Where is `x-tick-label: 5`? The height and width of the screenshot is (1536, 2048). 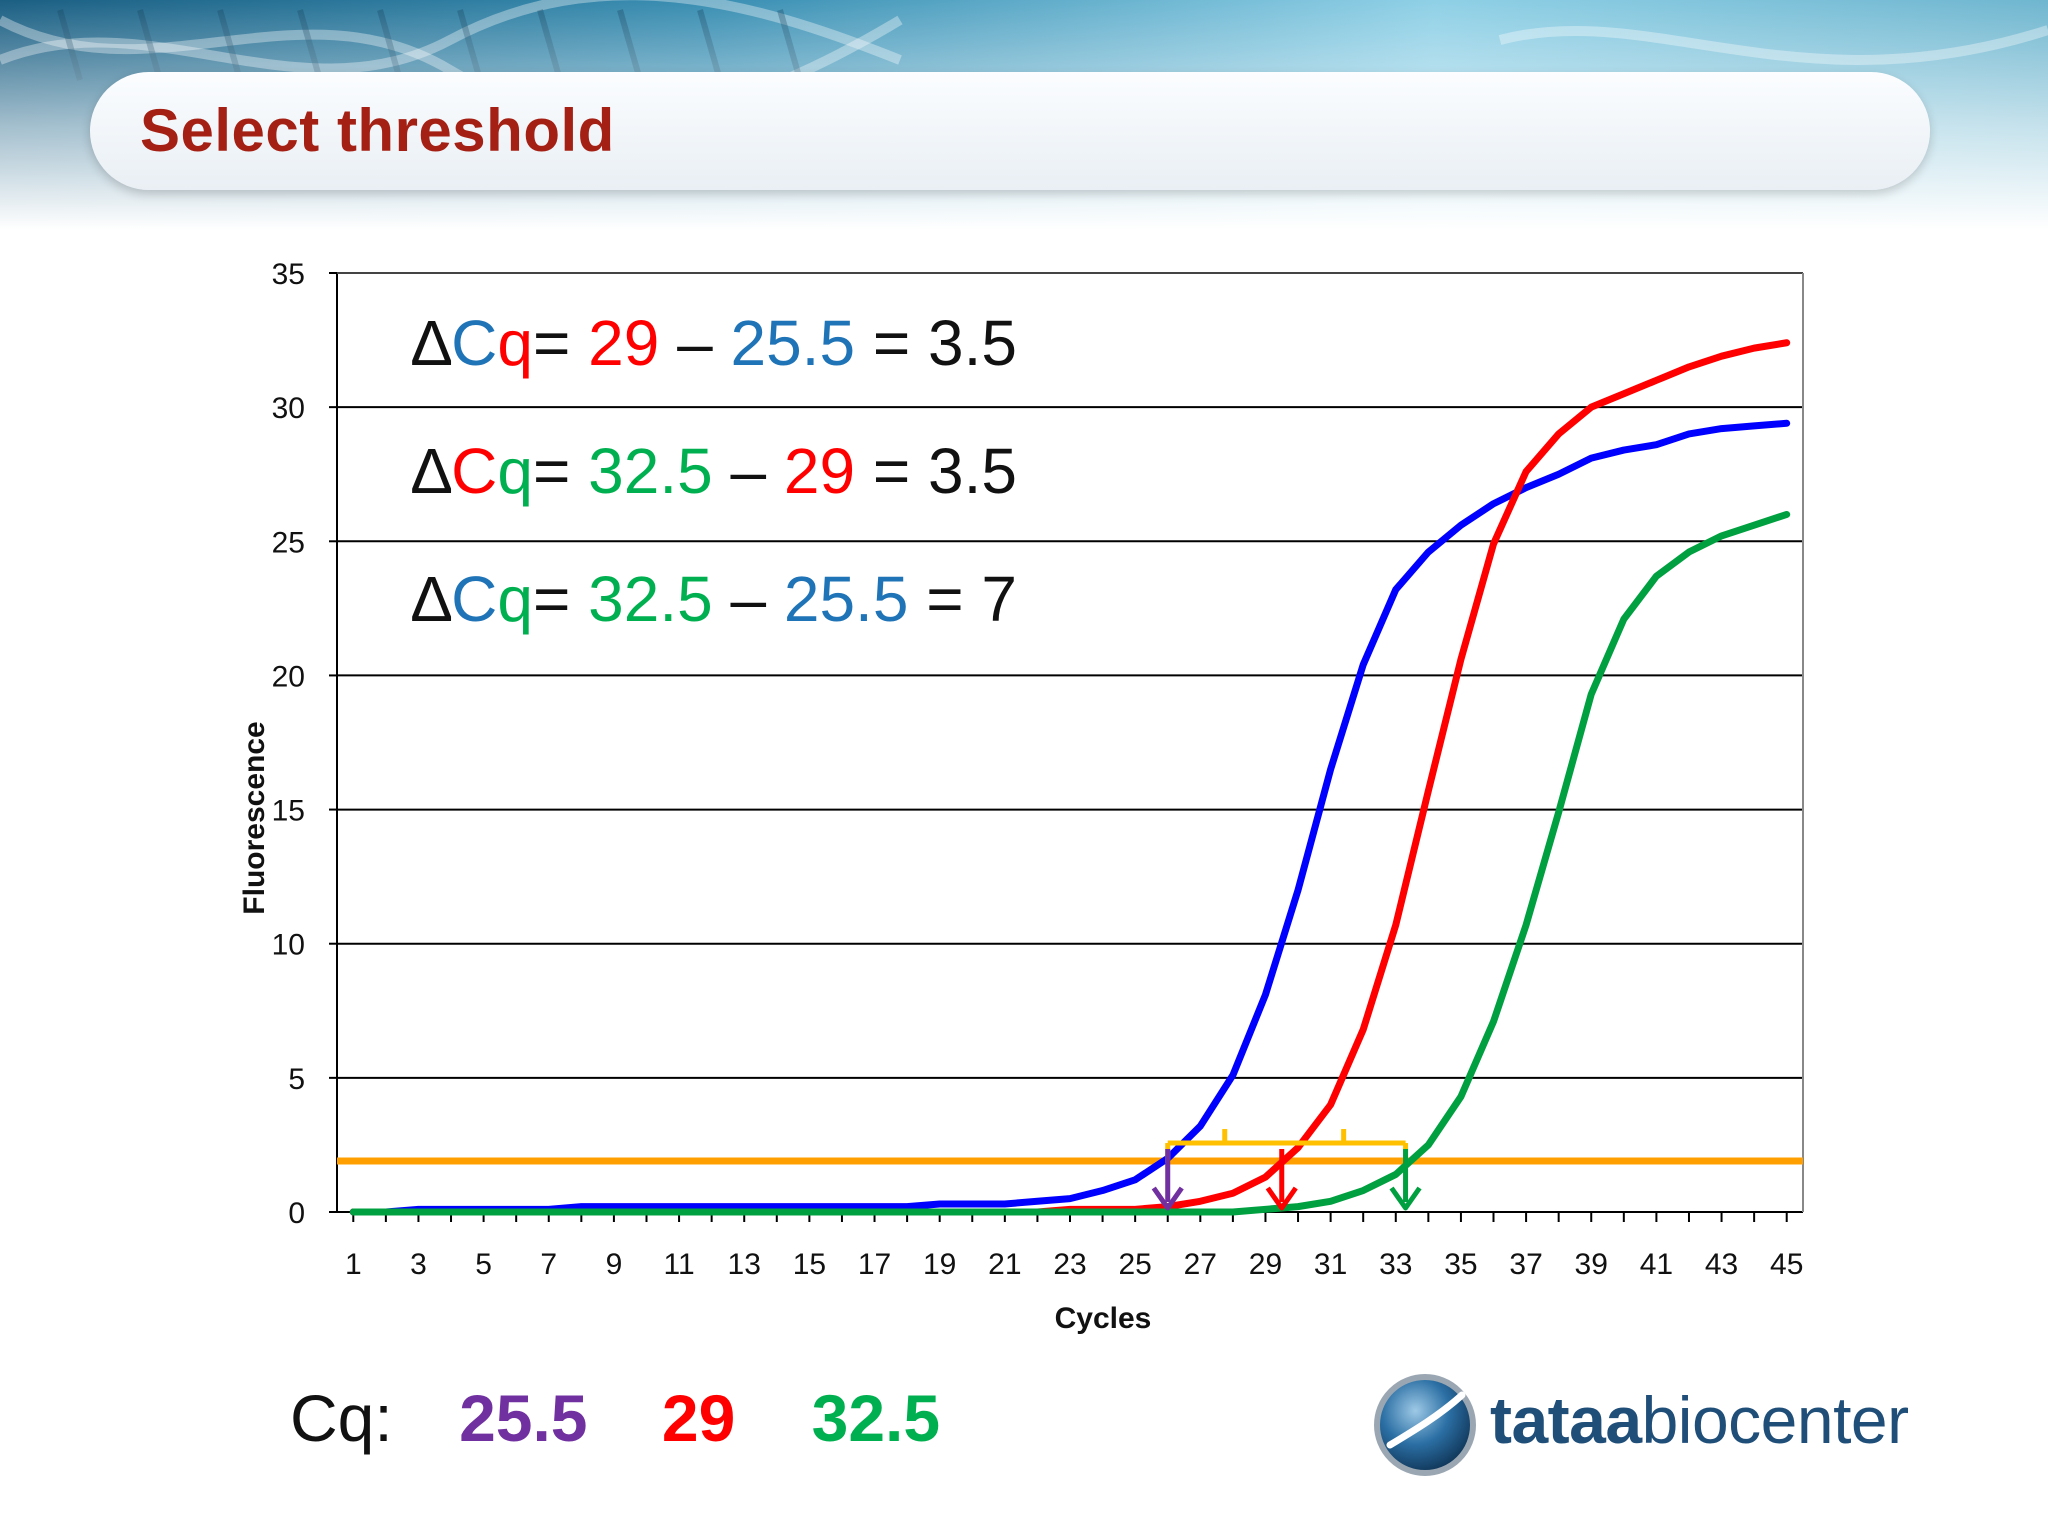
x-tick-label: 5 is located at coordinates (483, 1264).